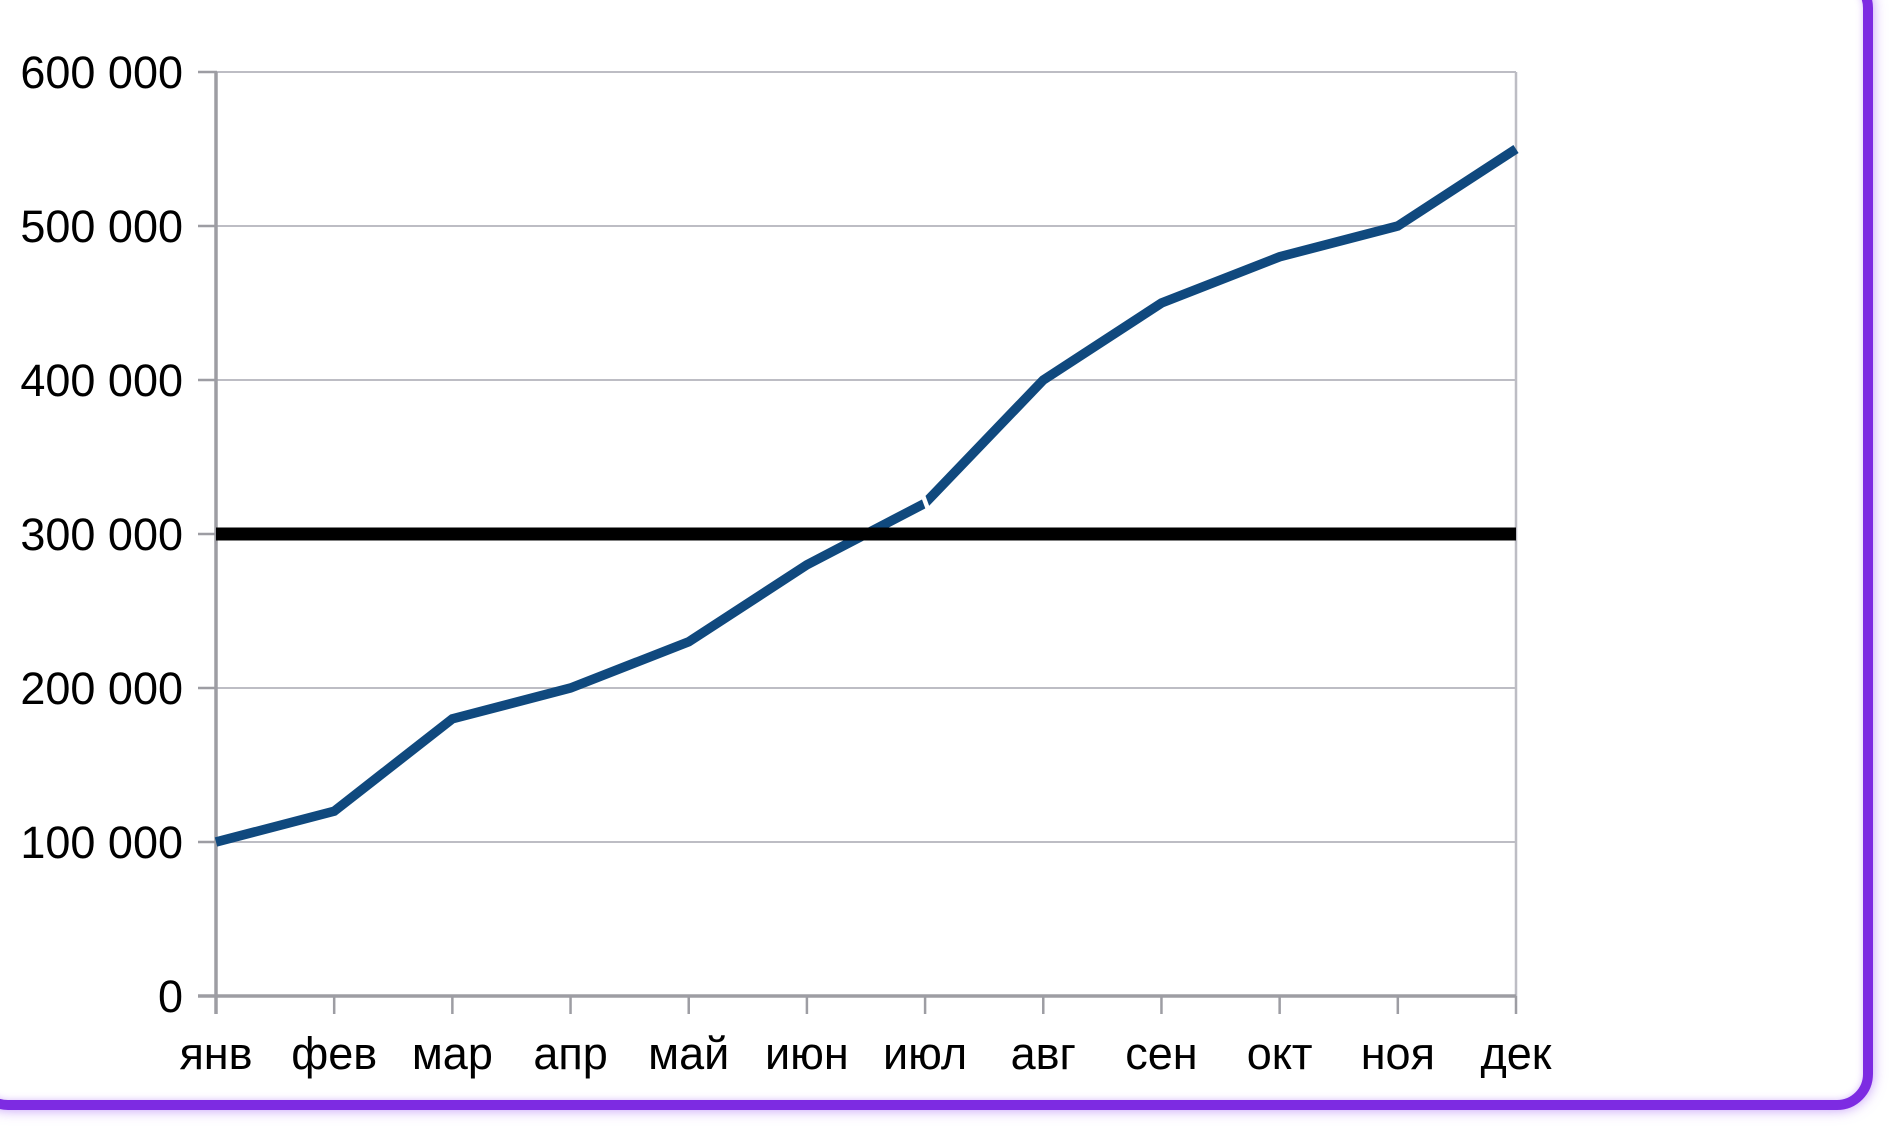 This screenshot has width=1900, height=1136. I want to click on x-tick-label: янв, so click(215, 1053).